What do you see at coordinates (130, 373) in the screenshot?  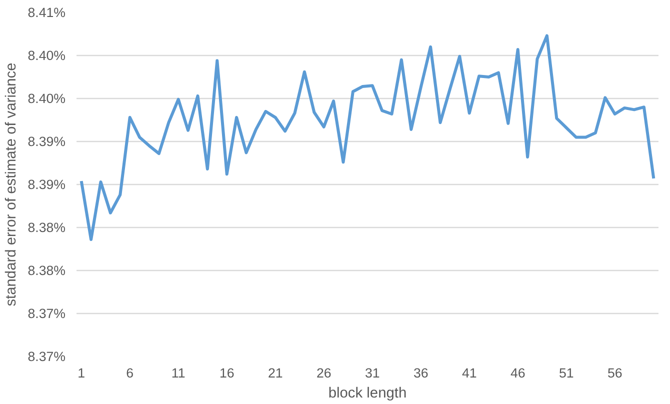 I see `x-tick-label: 6` at bounding box center [130, 373].